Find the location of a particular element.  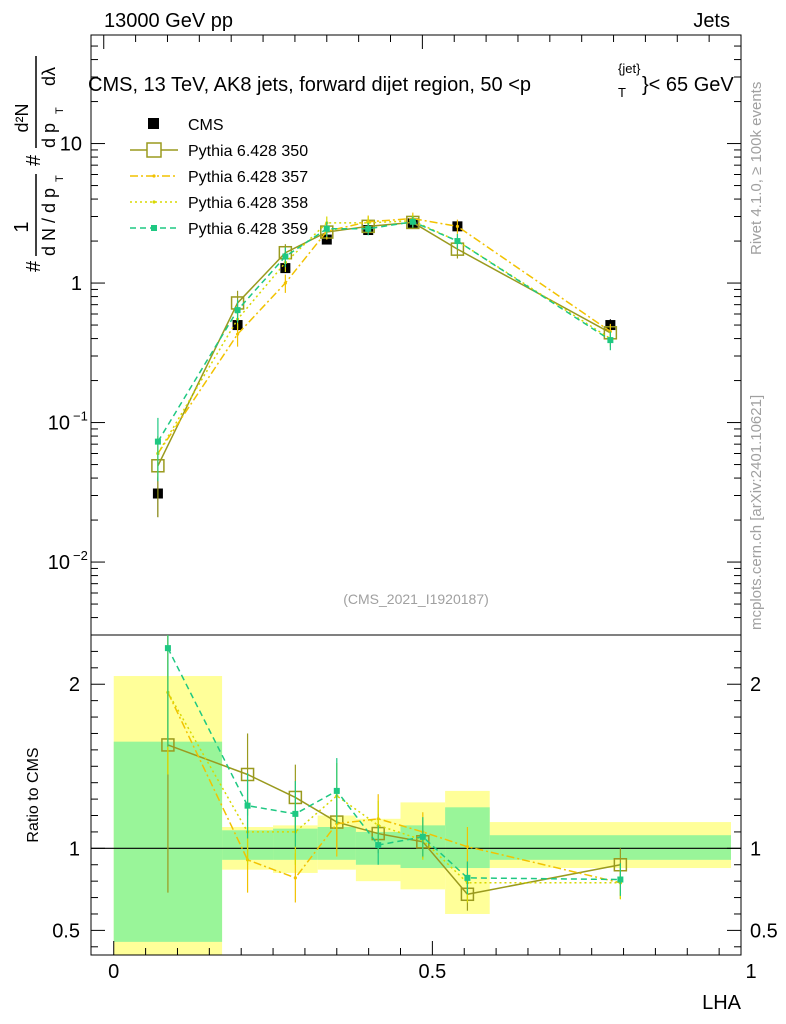

ratio-y-tick-label-right: 2 is located at coordinates (755, 685).